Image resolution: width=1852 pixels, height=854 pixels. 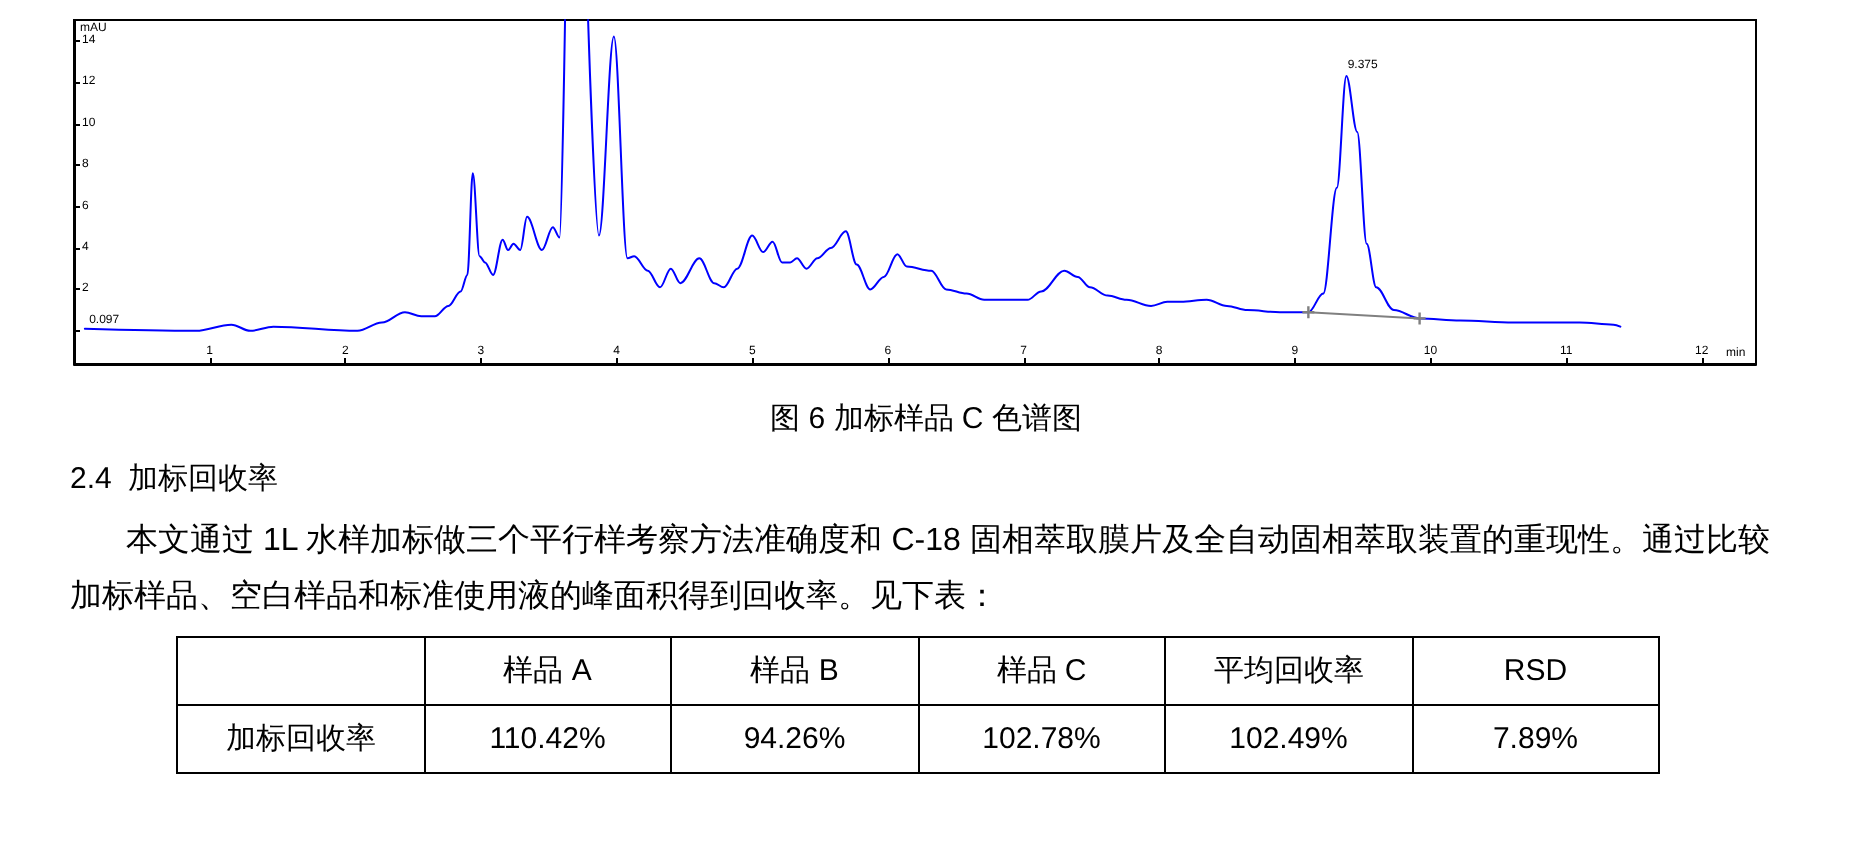 What do you see at coordinates (920, 569) in the screenshot?
I see `text: 本文通过 1L 水样加标做三个平行样考察方法准确度和 C-18 固相萃取膜片及全自动固相萃取装置的重现性。通过比较加标样品、空白样品和标准使用液的峰面积得到回收率。见下表：` at bounding box center [920, 569].